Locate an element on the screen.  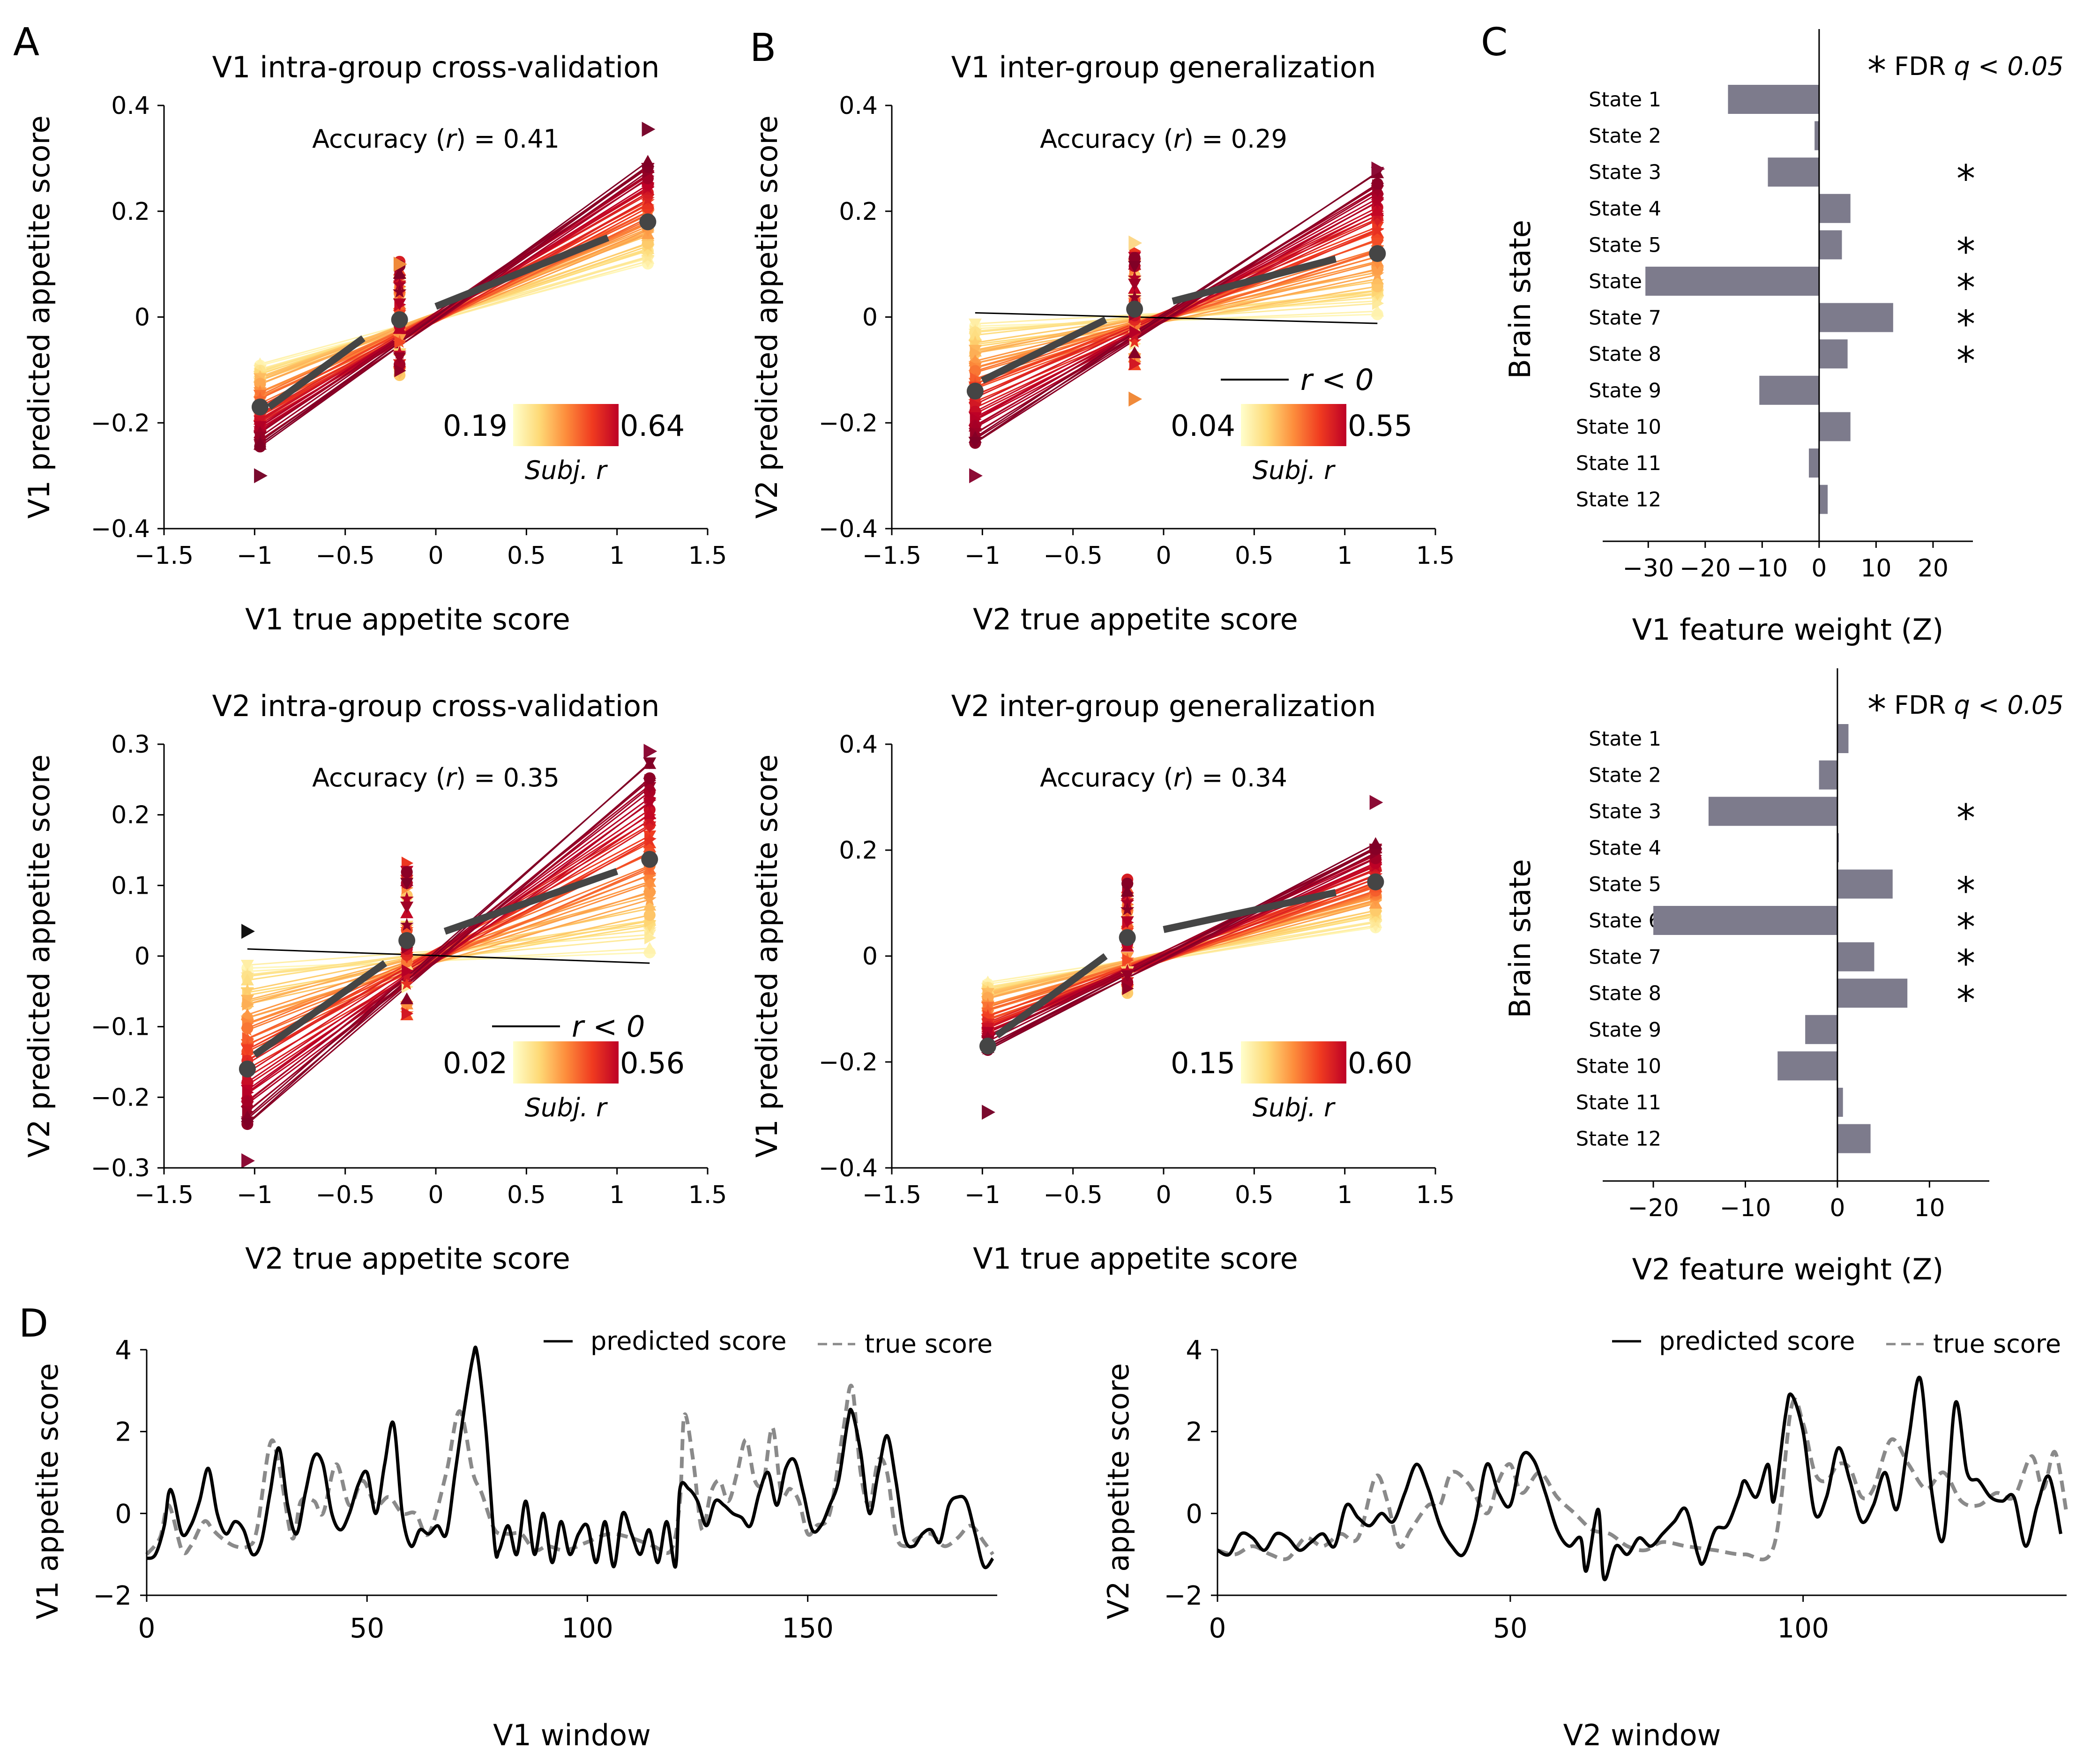
x-tick-label: 100 is located at coordinates (587, 1628).